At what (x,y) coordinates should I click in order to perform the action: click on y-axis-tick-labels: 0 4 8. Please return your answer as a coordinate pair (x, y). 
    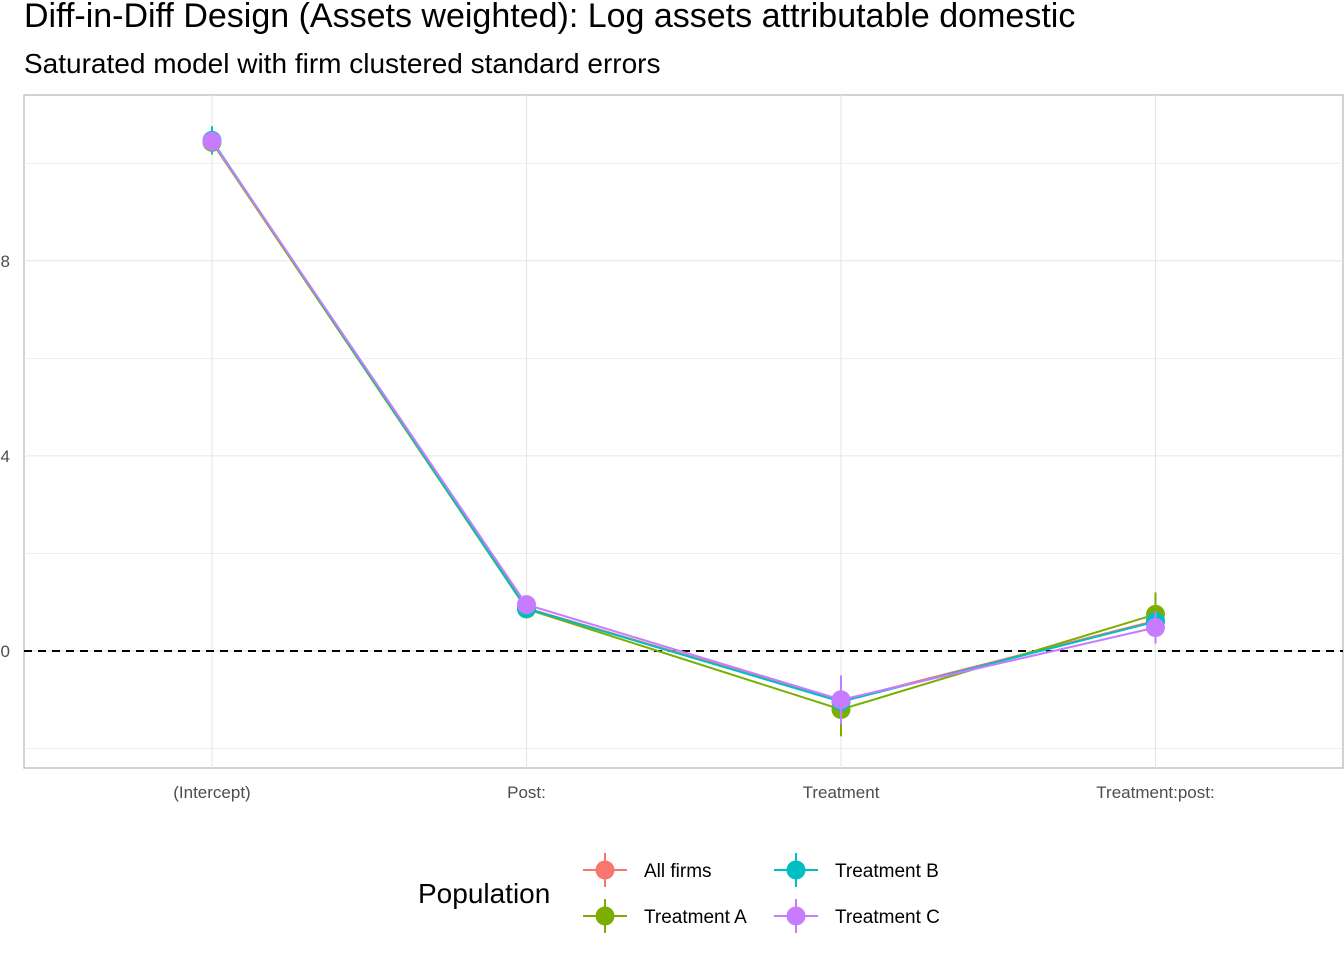
    Looking at the image, I should click on (5, 456).